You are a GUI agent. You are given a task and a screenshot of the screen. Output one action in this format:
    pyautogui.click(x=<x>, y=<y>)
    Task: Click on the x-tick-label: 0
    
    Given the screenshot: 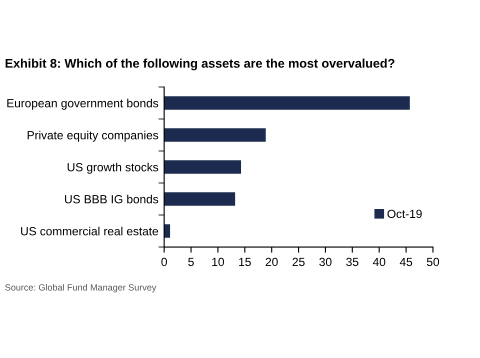 What is the action you would take?
    pyautogui.click(x=164, y=262)
    